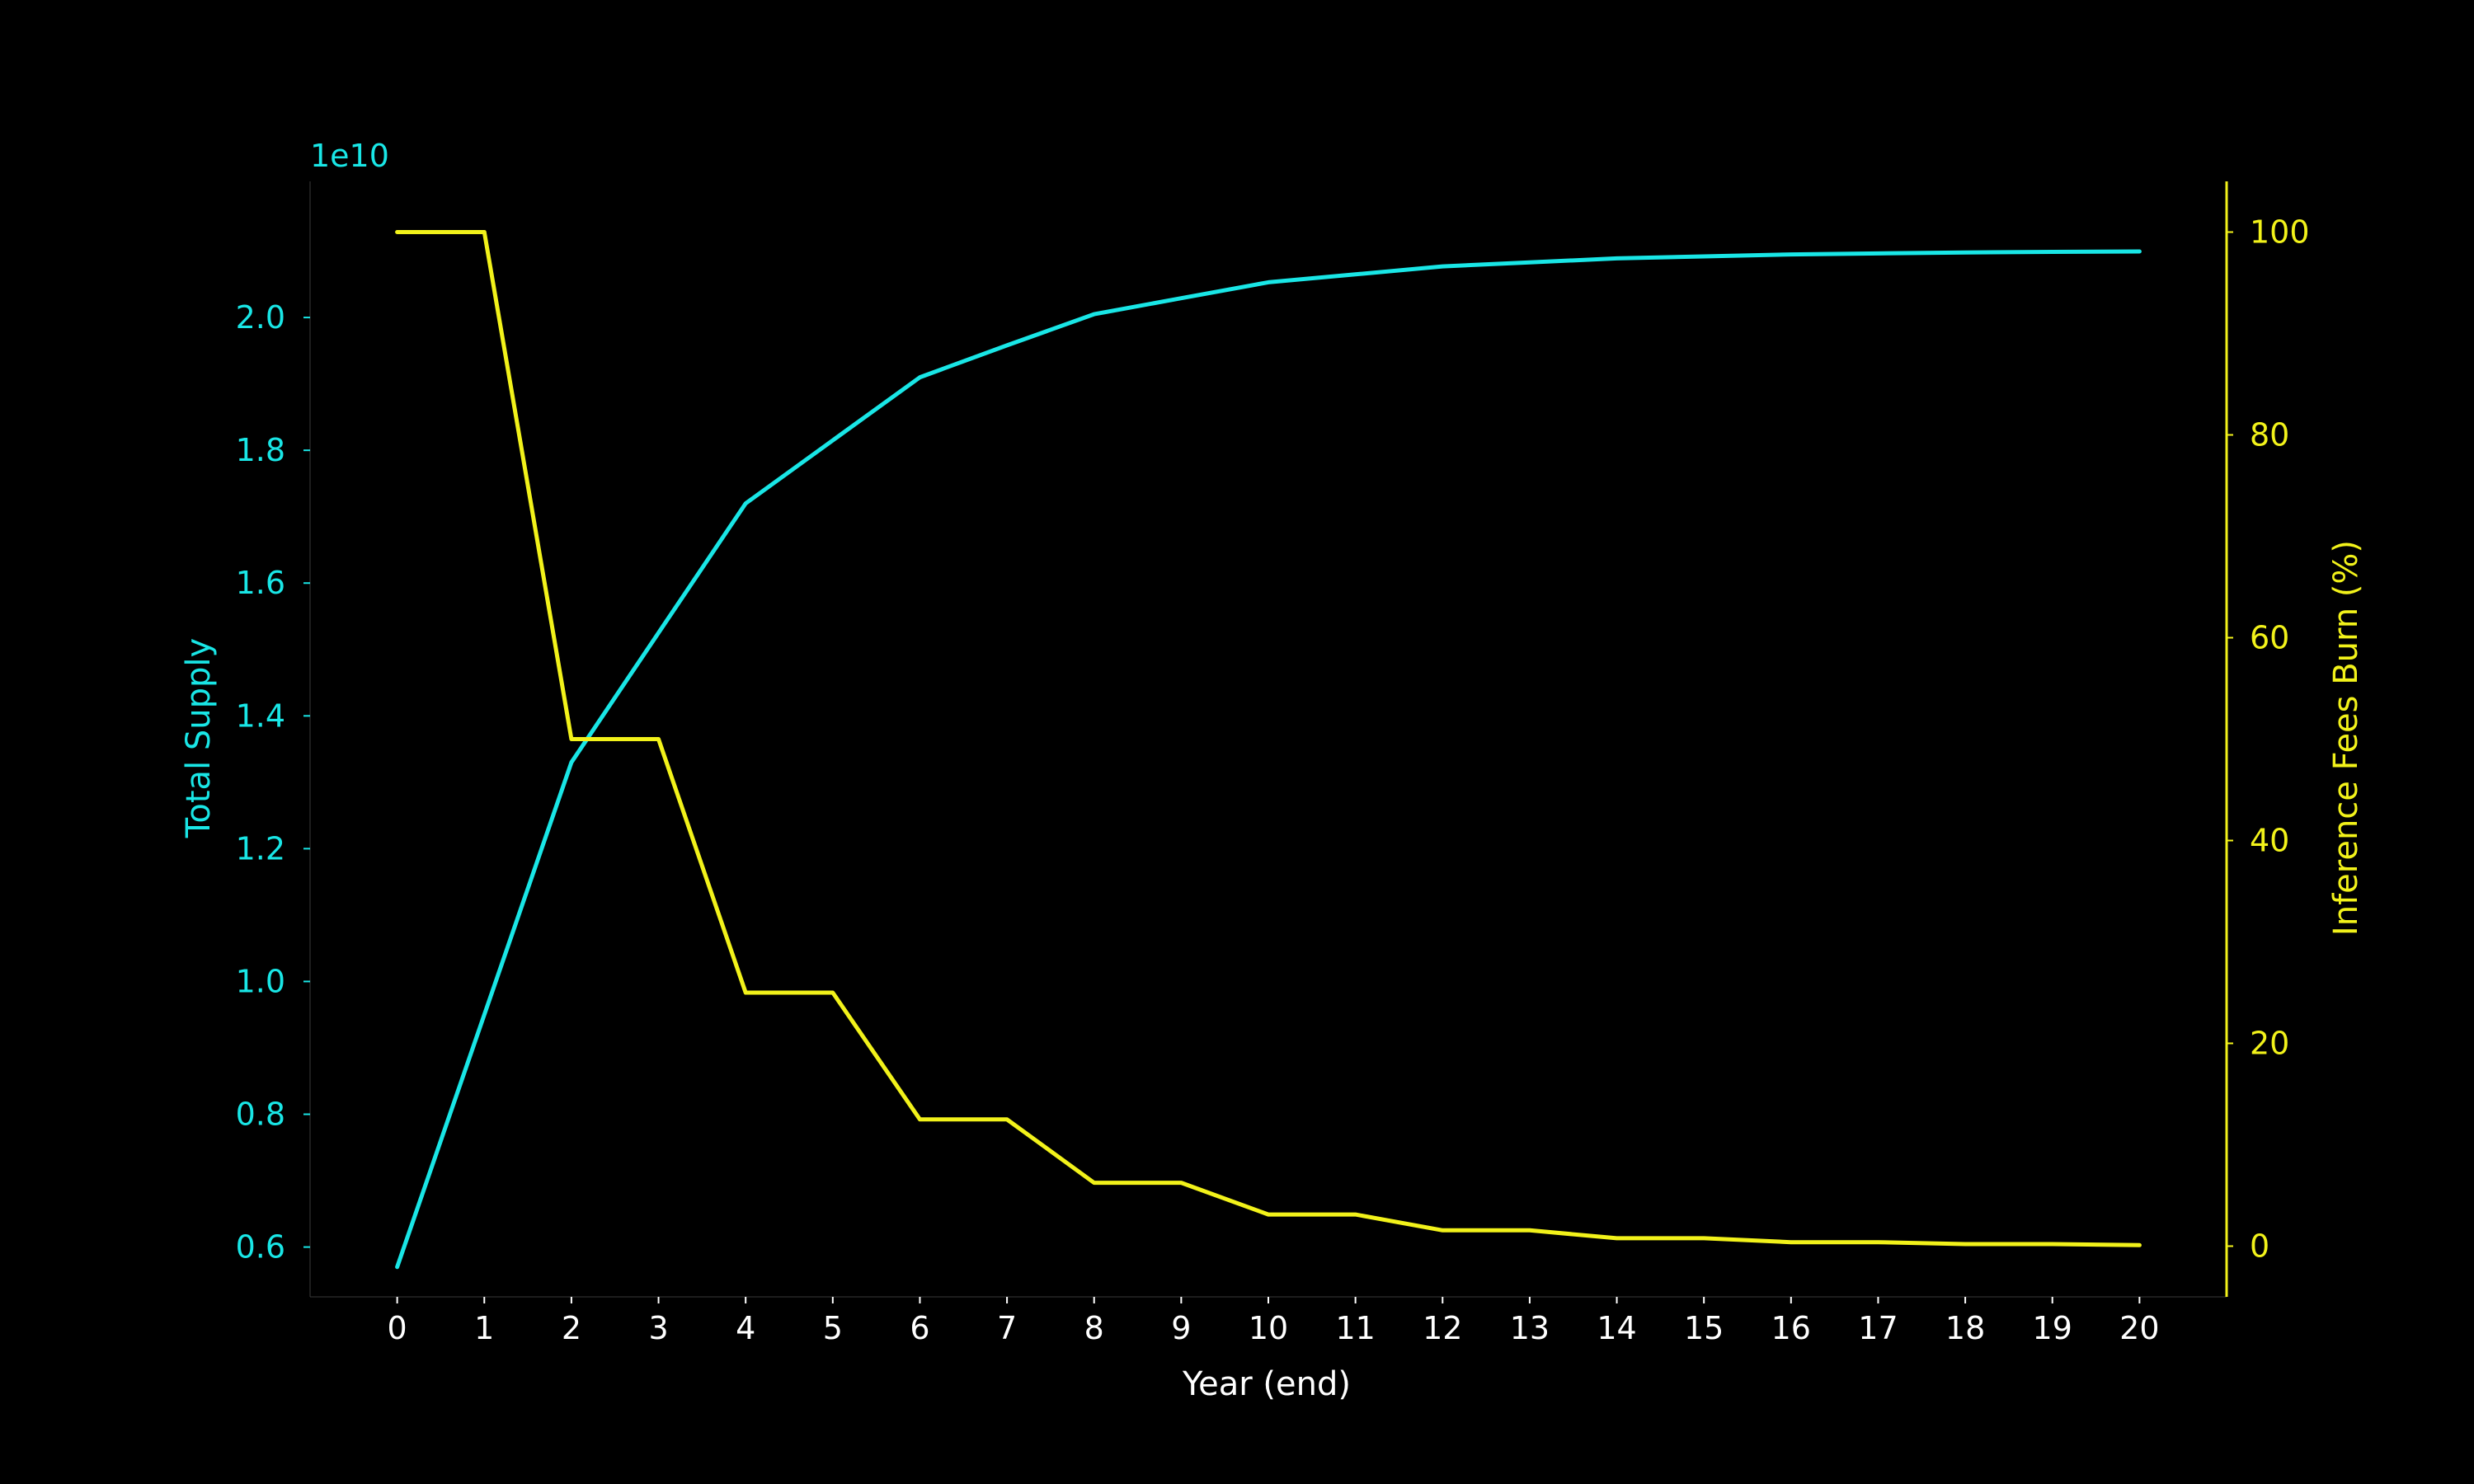  What do you see at coordinates (260, 715) in the screenshot?
I see `left-tick-label: 1.4` at bounding box center [260, 715].